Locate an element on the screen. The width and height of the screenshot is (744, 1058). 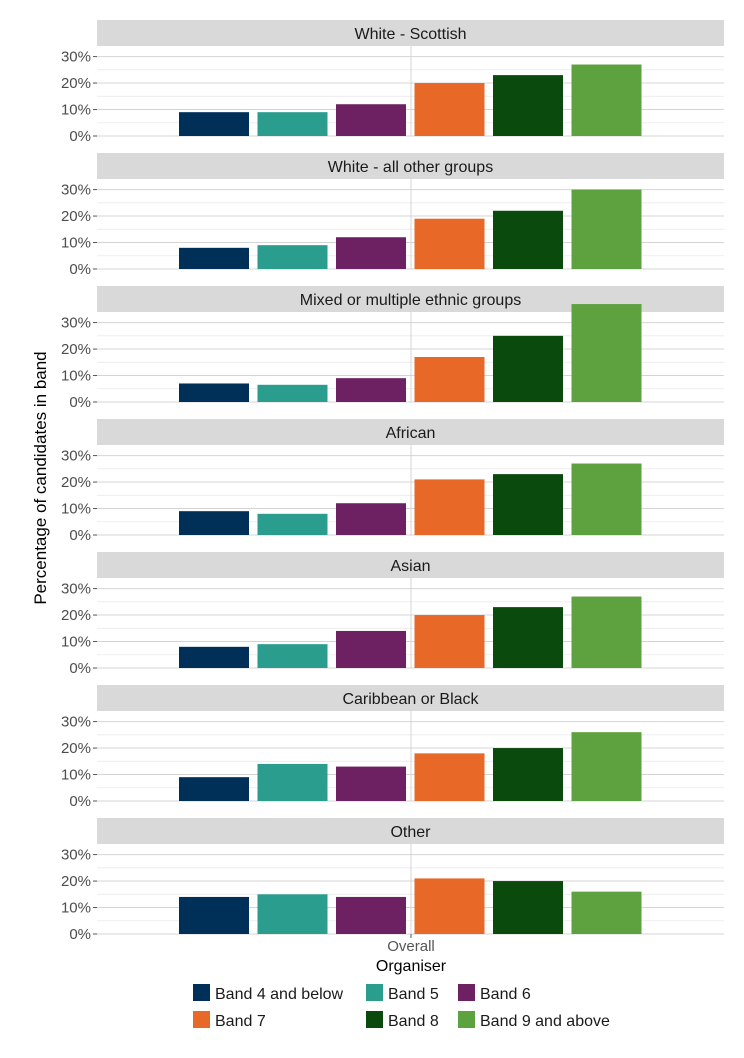
chart-panel: Caribbean or Black 0% 10% 20% 30% is located at coordinates (392, 747).